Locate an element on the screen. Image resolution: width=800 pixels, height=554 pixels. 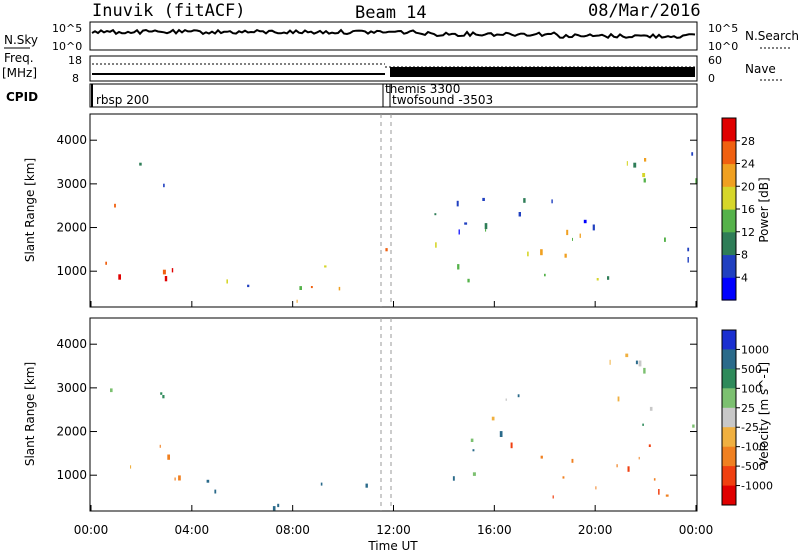
colorbar-tick-label: -500 is located at coordinates (753, 466).